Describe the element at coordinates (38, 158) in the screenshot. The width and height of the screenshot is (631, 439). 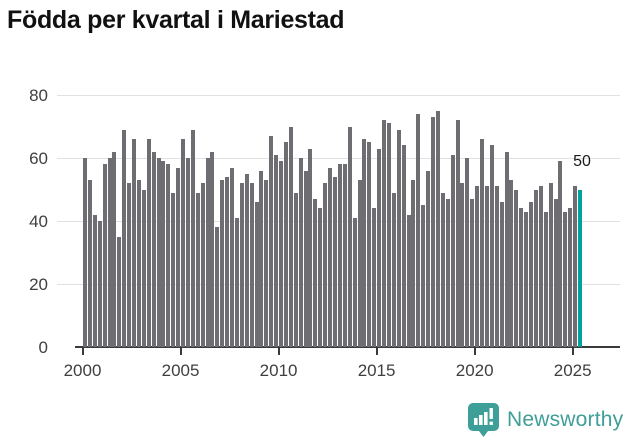
I see `y-tick-label-60: 60` at that location.